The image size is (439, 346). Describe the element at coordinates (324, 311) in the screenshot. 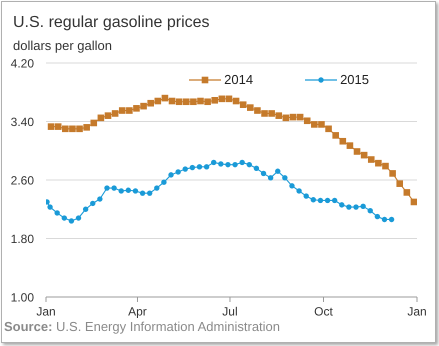

I see `x-tick-label: Oct` at that location.